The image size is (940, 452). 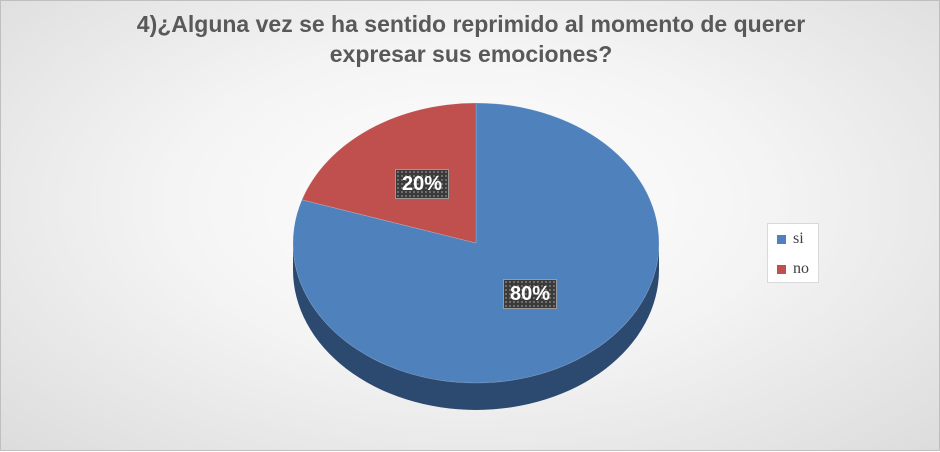 I want to click on legend-swatch-si, so click(x=781, y=239).